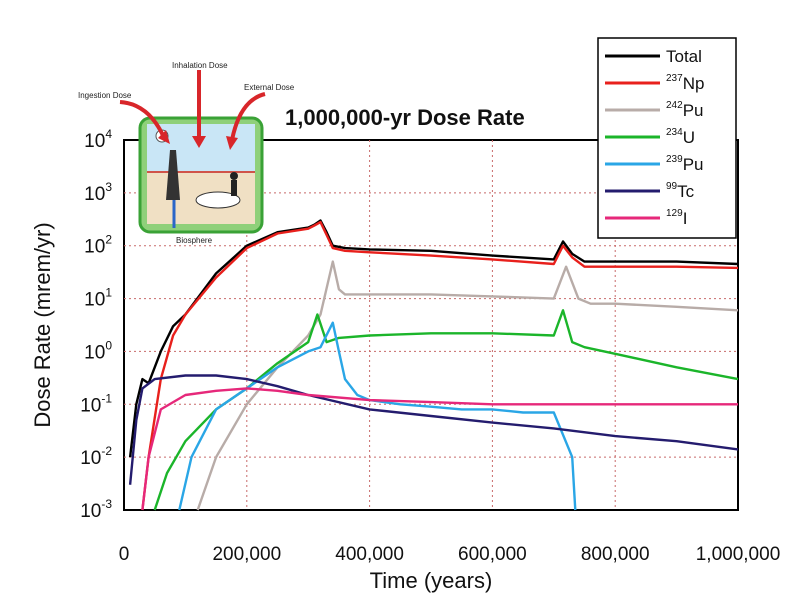 Image resolution: width=799 pixels, height=598 pixels. What do you see at coordinates (738, 554) in the screenshot?
I see `x-tick-label: 1,000,000` at bounding box center [738, 554].